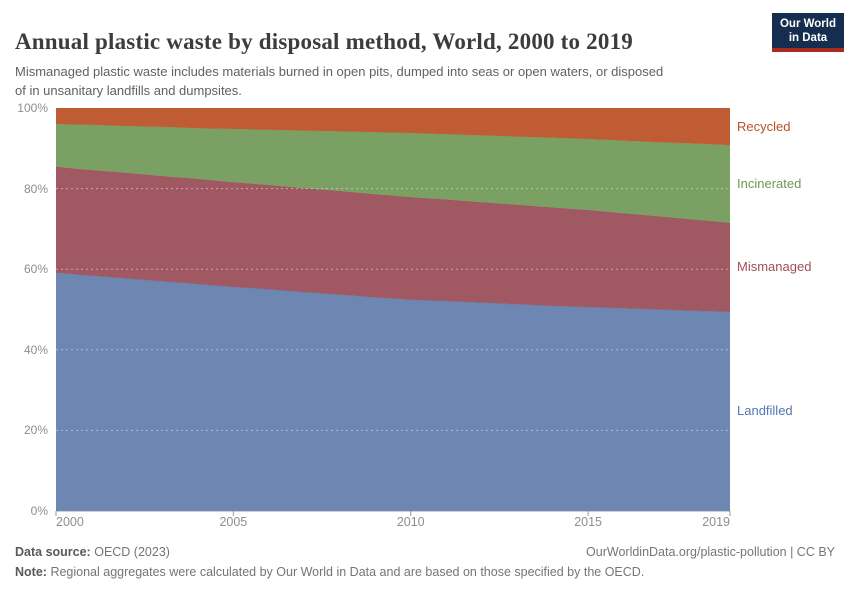 This screenshot has height=600, width=850. Describe the element at coordinates (53, 552) in the screenshot. I see `data-source-label: Data source:` at that location.